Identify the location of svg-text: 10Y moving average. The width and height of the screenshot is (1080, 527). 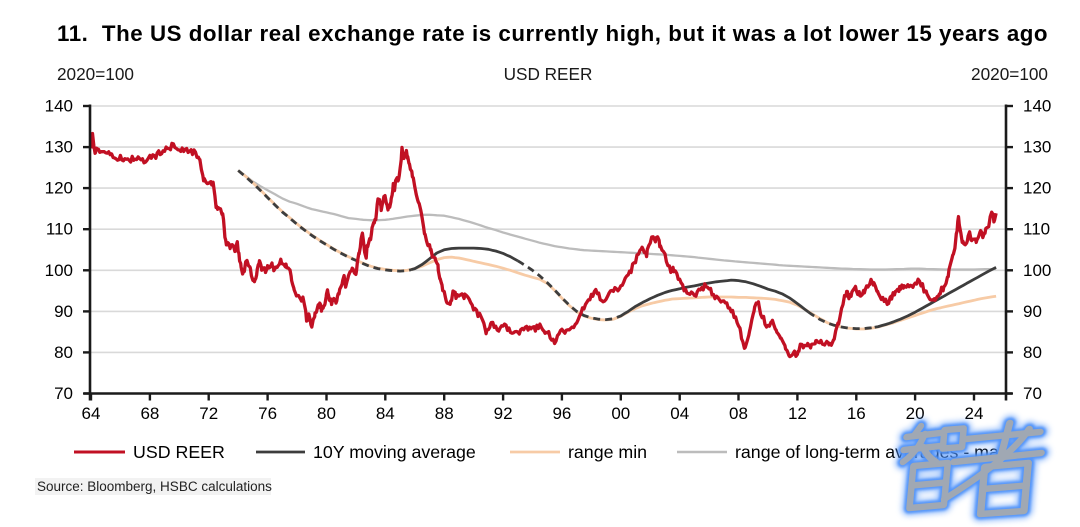
(394, 452).